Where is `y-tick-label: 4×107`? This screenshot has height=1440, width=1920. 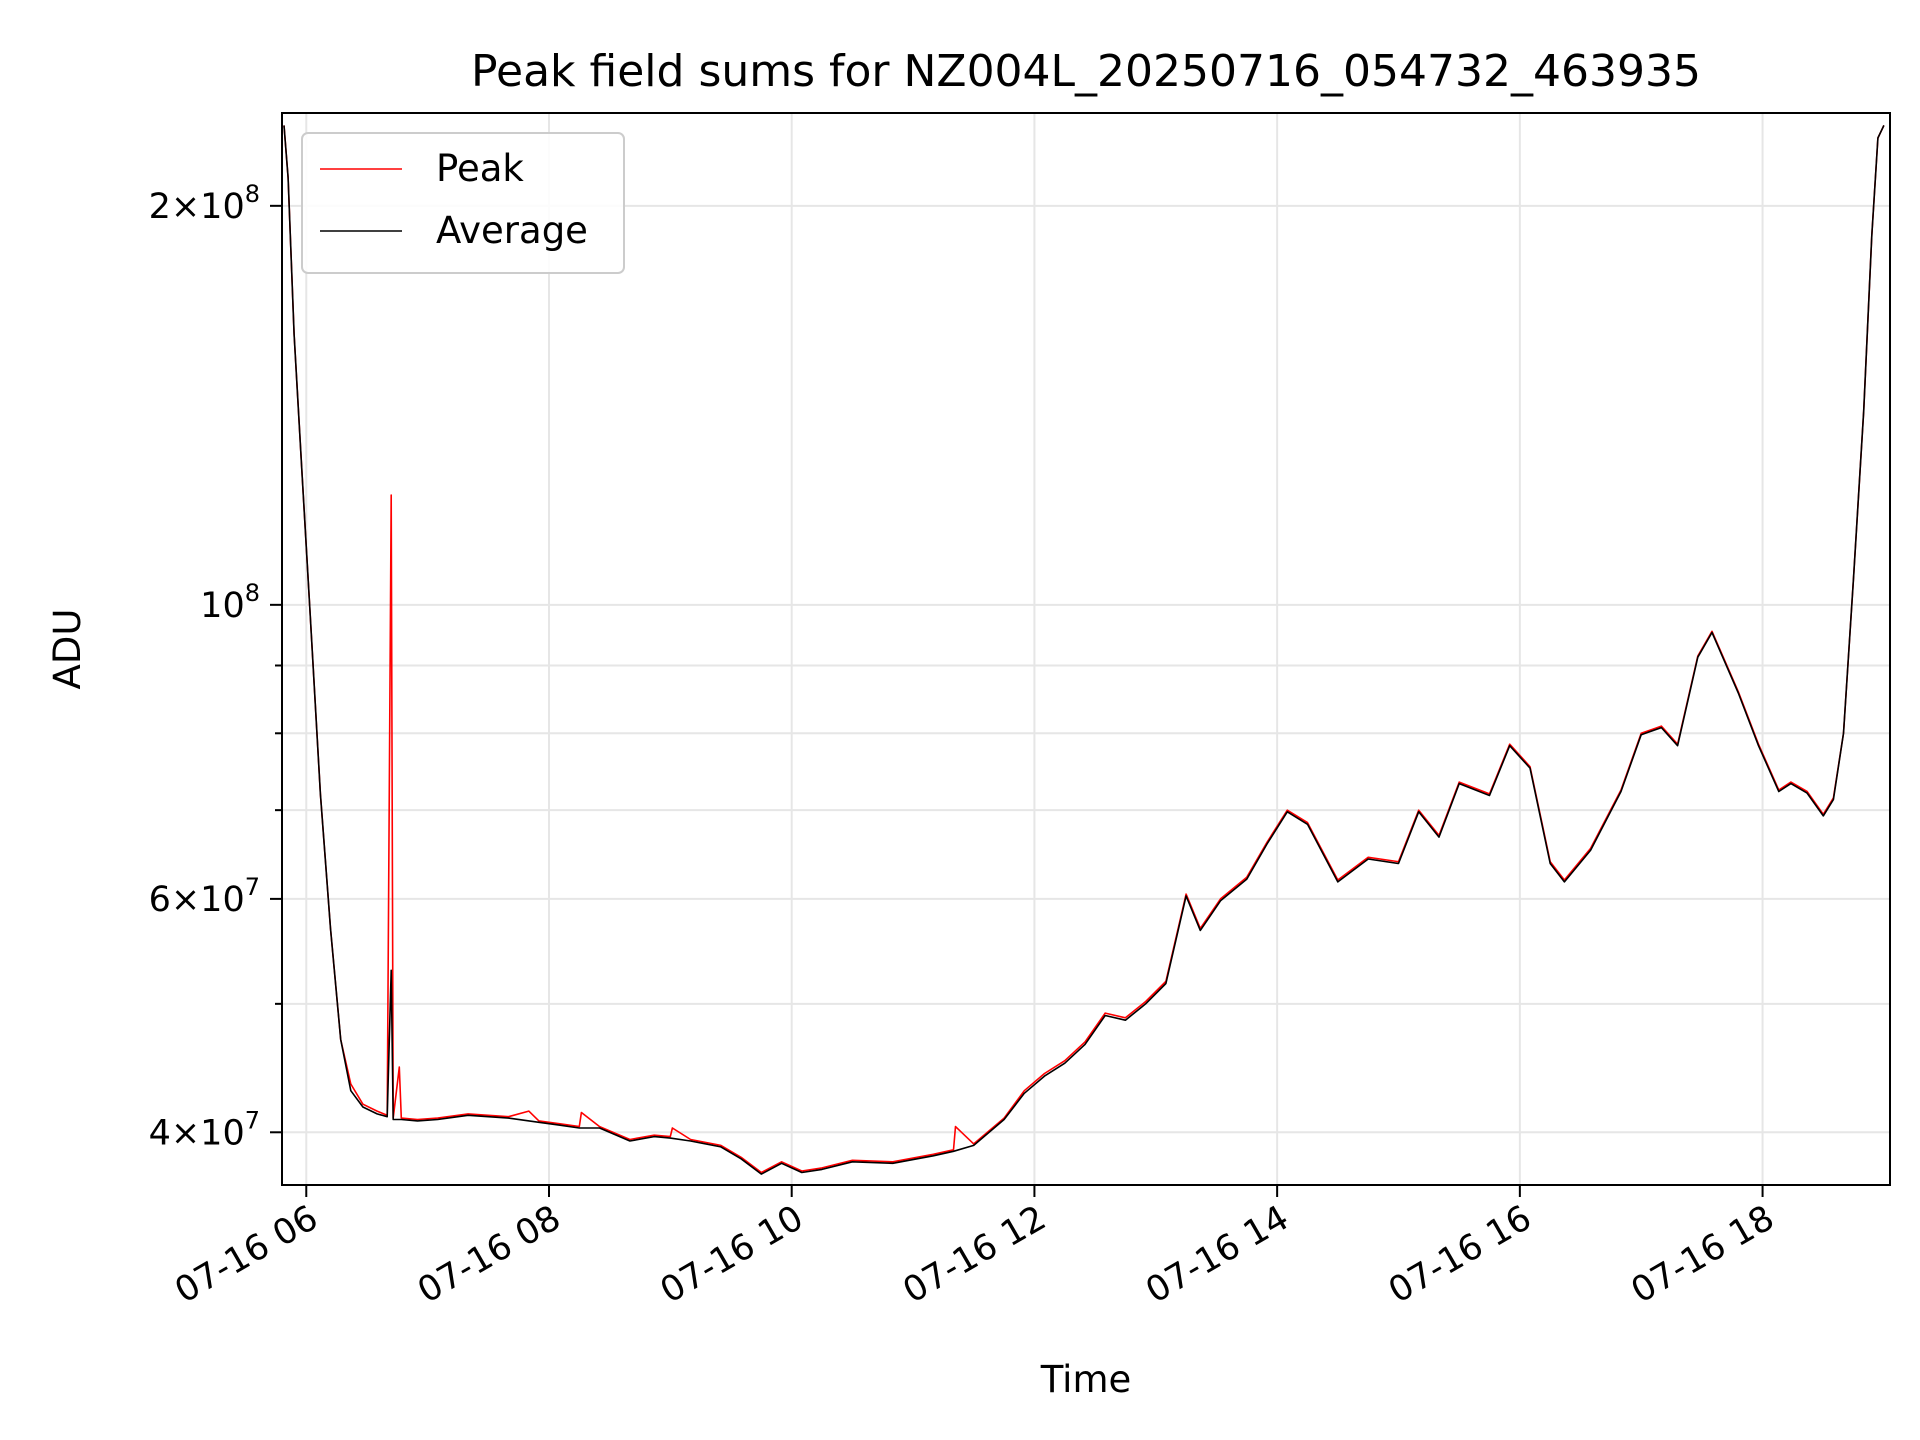
y-tick-label: 4×107 is located at coordinates (204, 1129).